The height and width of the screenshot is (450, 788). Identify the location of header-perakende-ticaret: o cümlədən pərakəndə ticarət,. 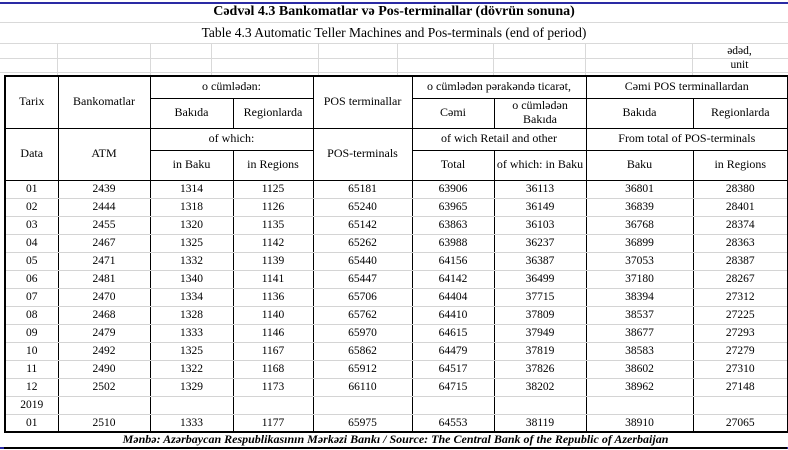
(499, 87).